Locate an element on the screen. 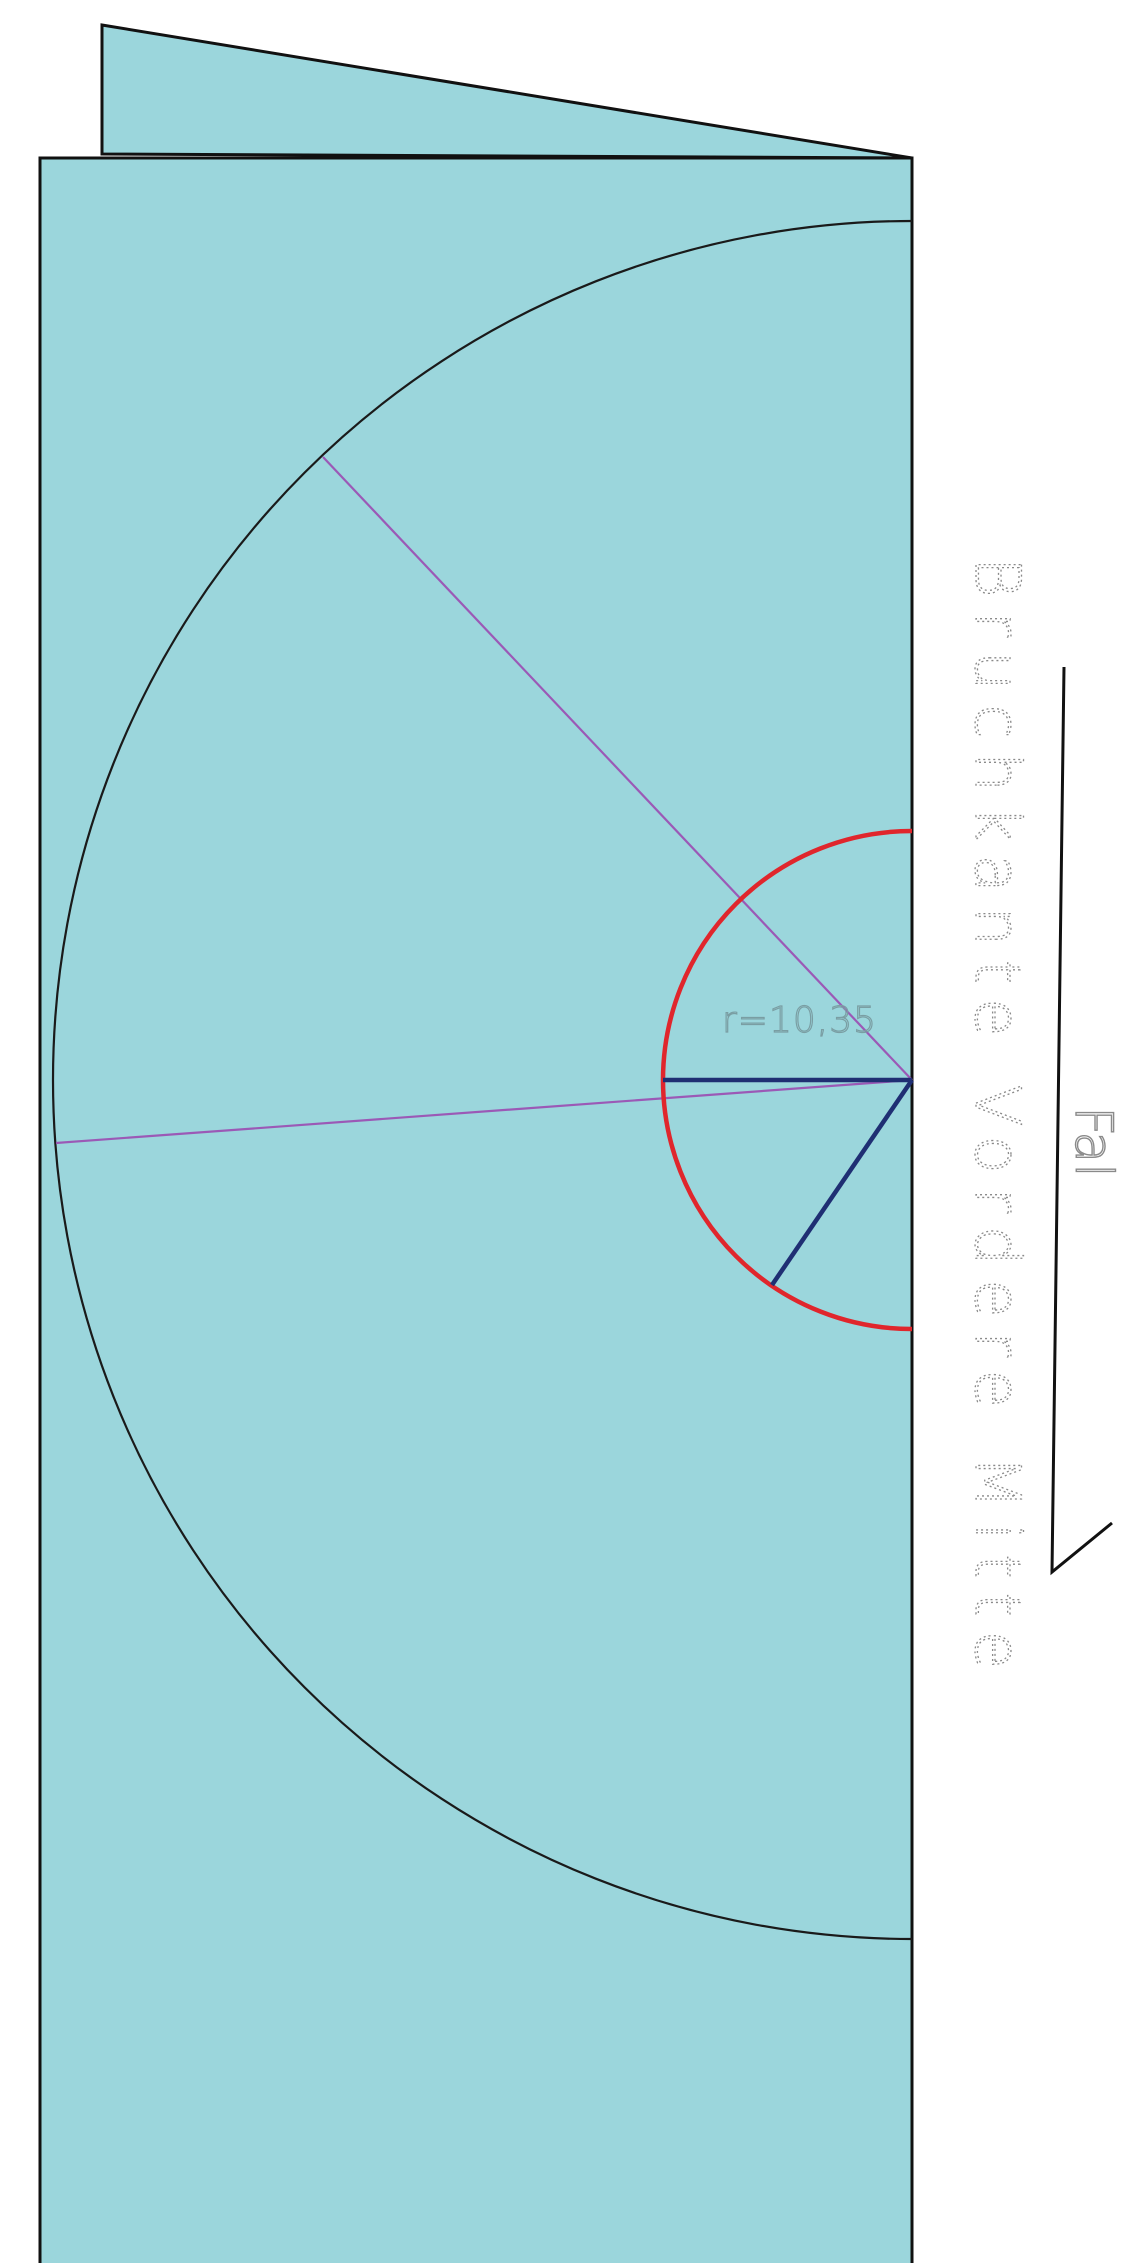  top-flap is located at coordinates (506, 91).